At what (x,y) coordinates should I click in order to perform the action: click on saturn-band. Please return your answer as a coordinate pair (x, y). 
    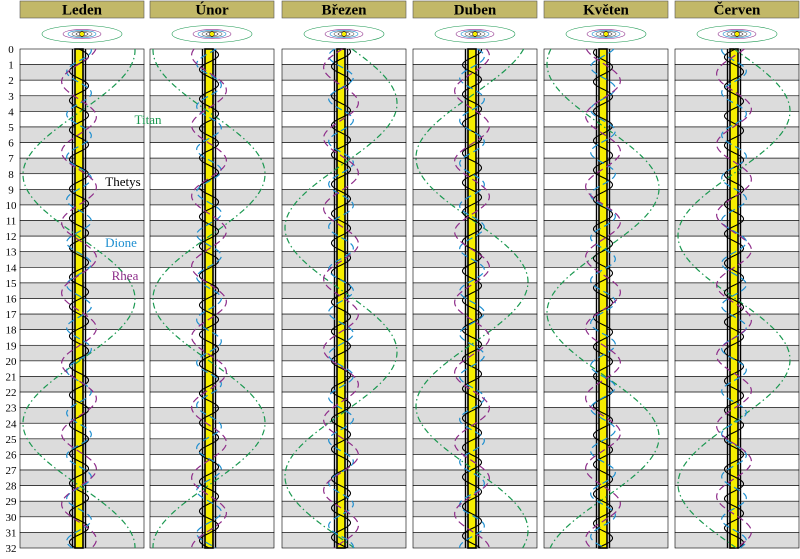
    Looking at the image, I should click on (472, 298).